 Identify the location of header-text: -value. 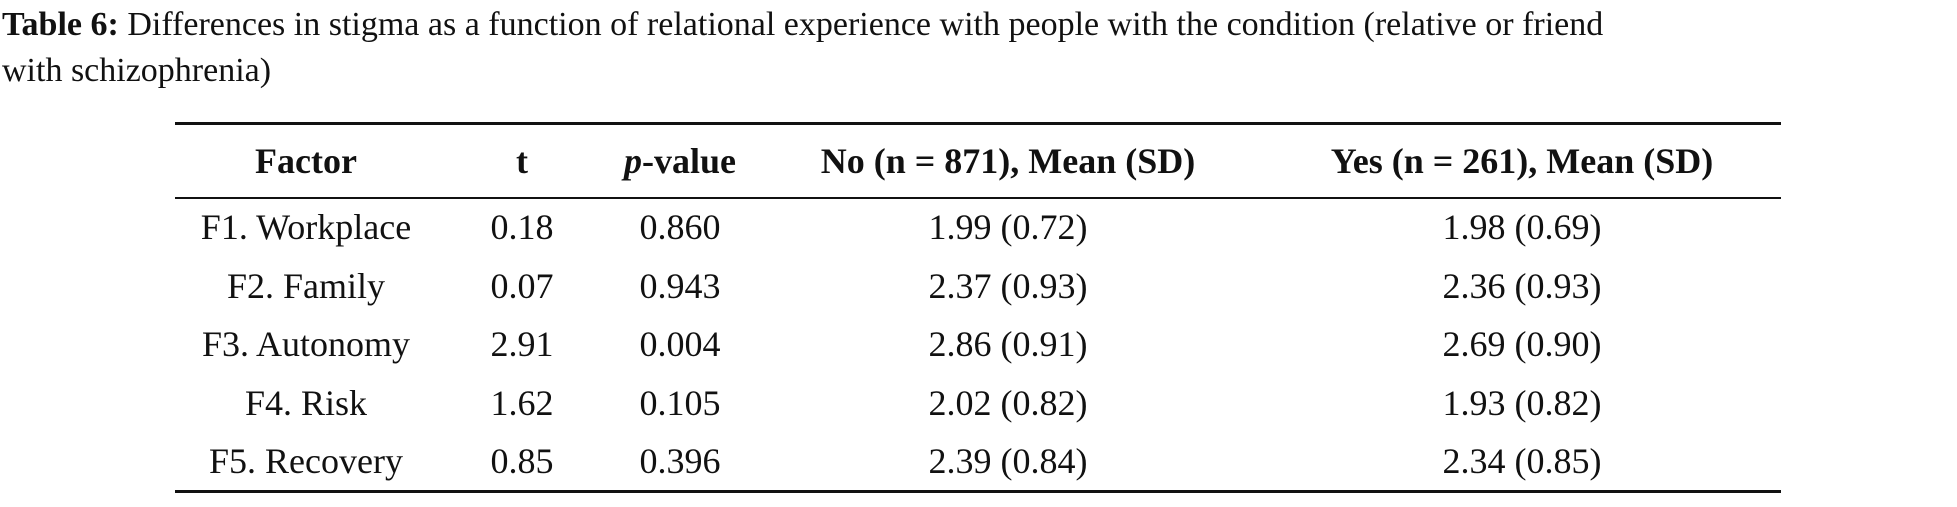
(689, 160).